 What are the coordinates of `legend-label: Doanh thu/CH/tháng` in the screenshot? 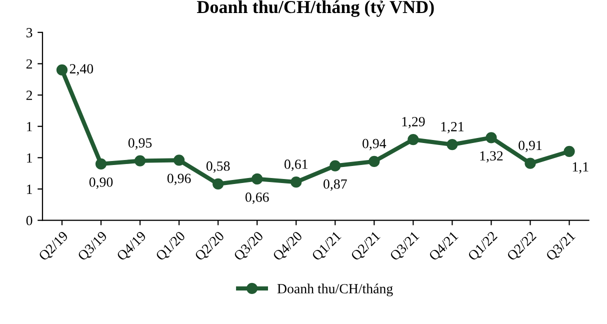 It's located at (335, 290).